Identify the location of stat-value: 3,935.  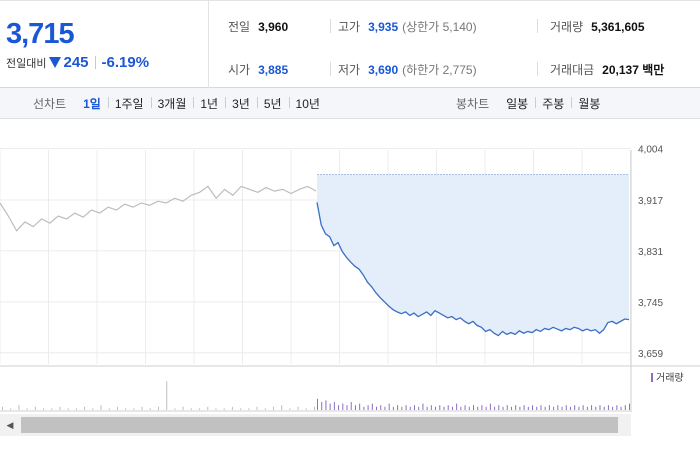
(383, 26).